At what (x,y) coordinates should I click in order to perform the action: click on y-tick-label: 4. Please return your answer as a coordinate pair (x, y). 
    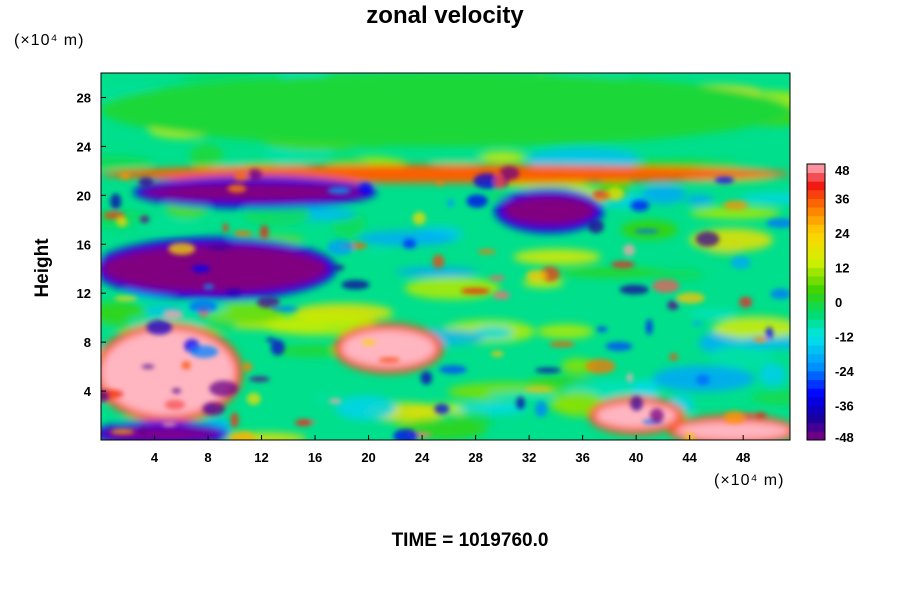
    Looking at the image, I should click on (88, 391).